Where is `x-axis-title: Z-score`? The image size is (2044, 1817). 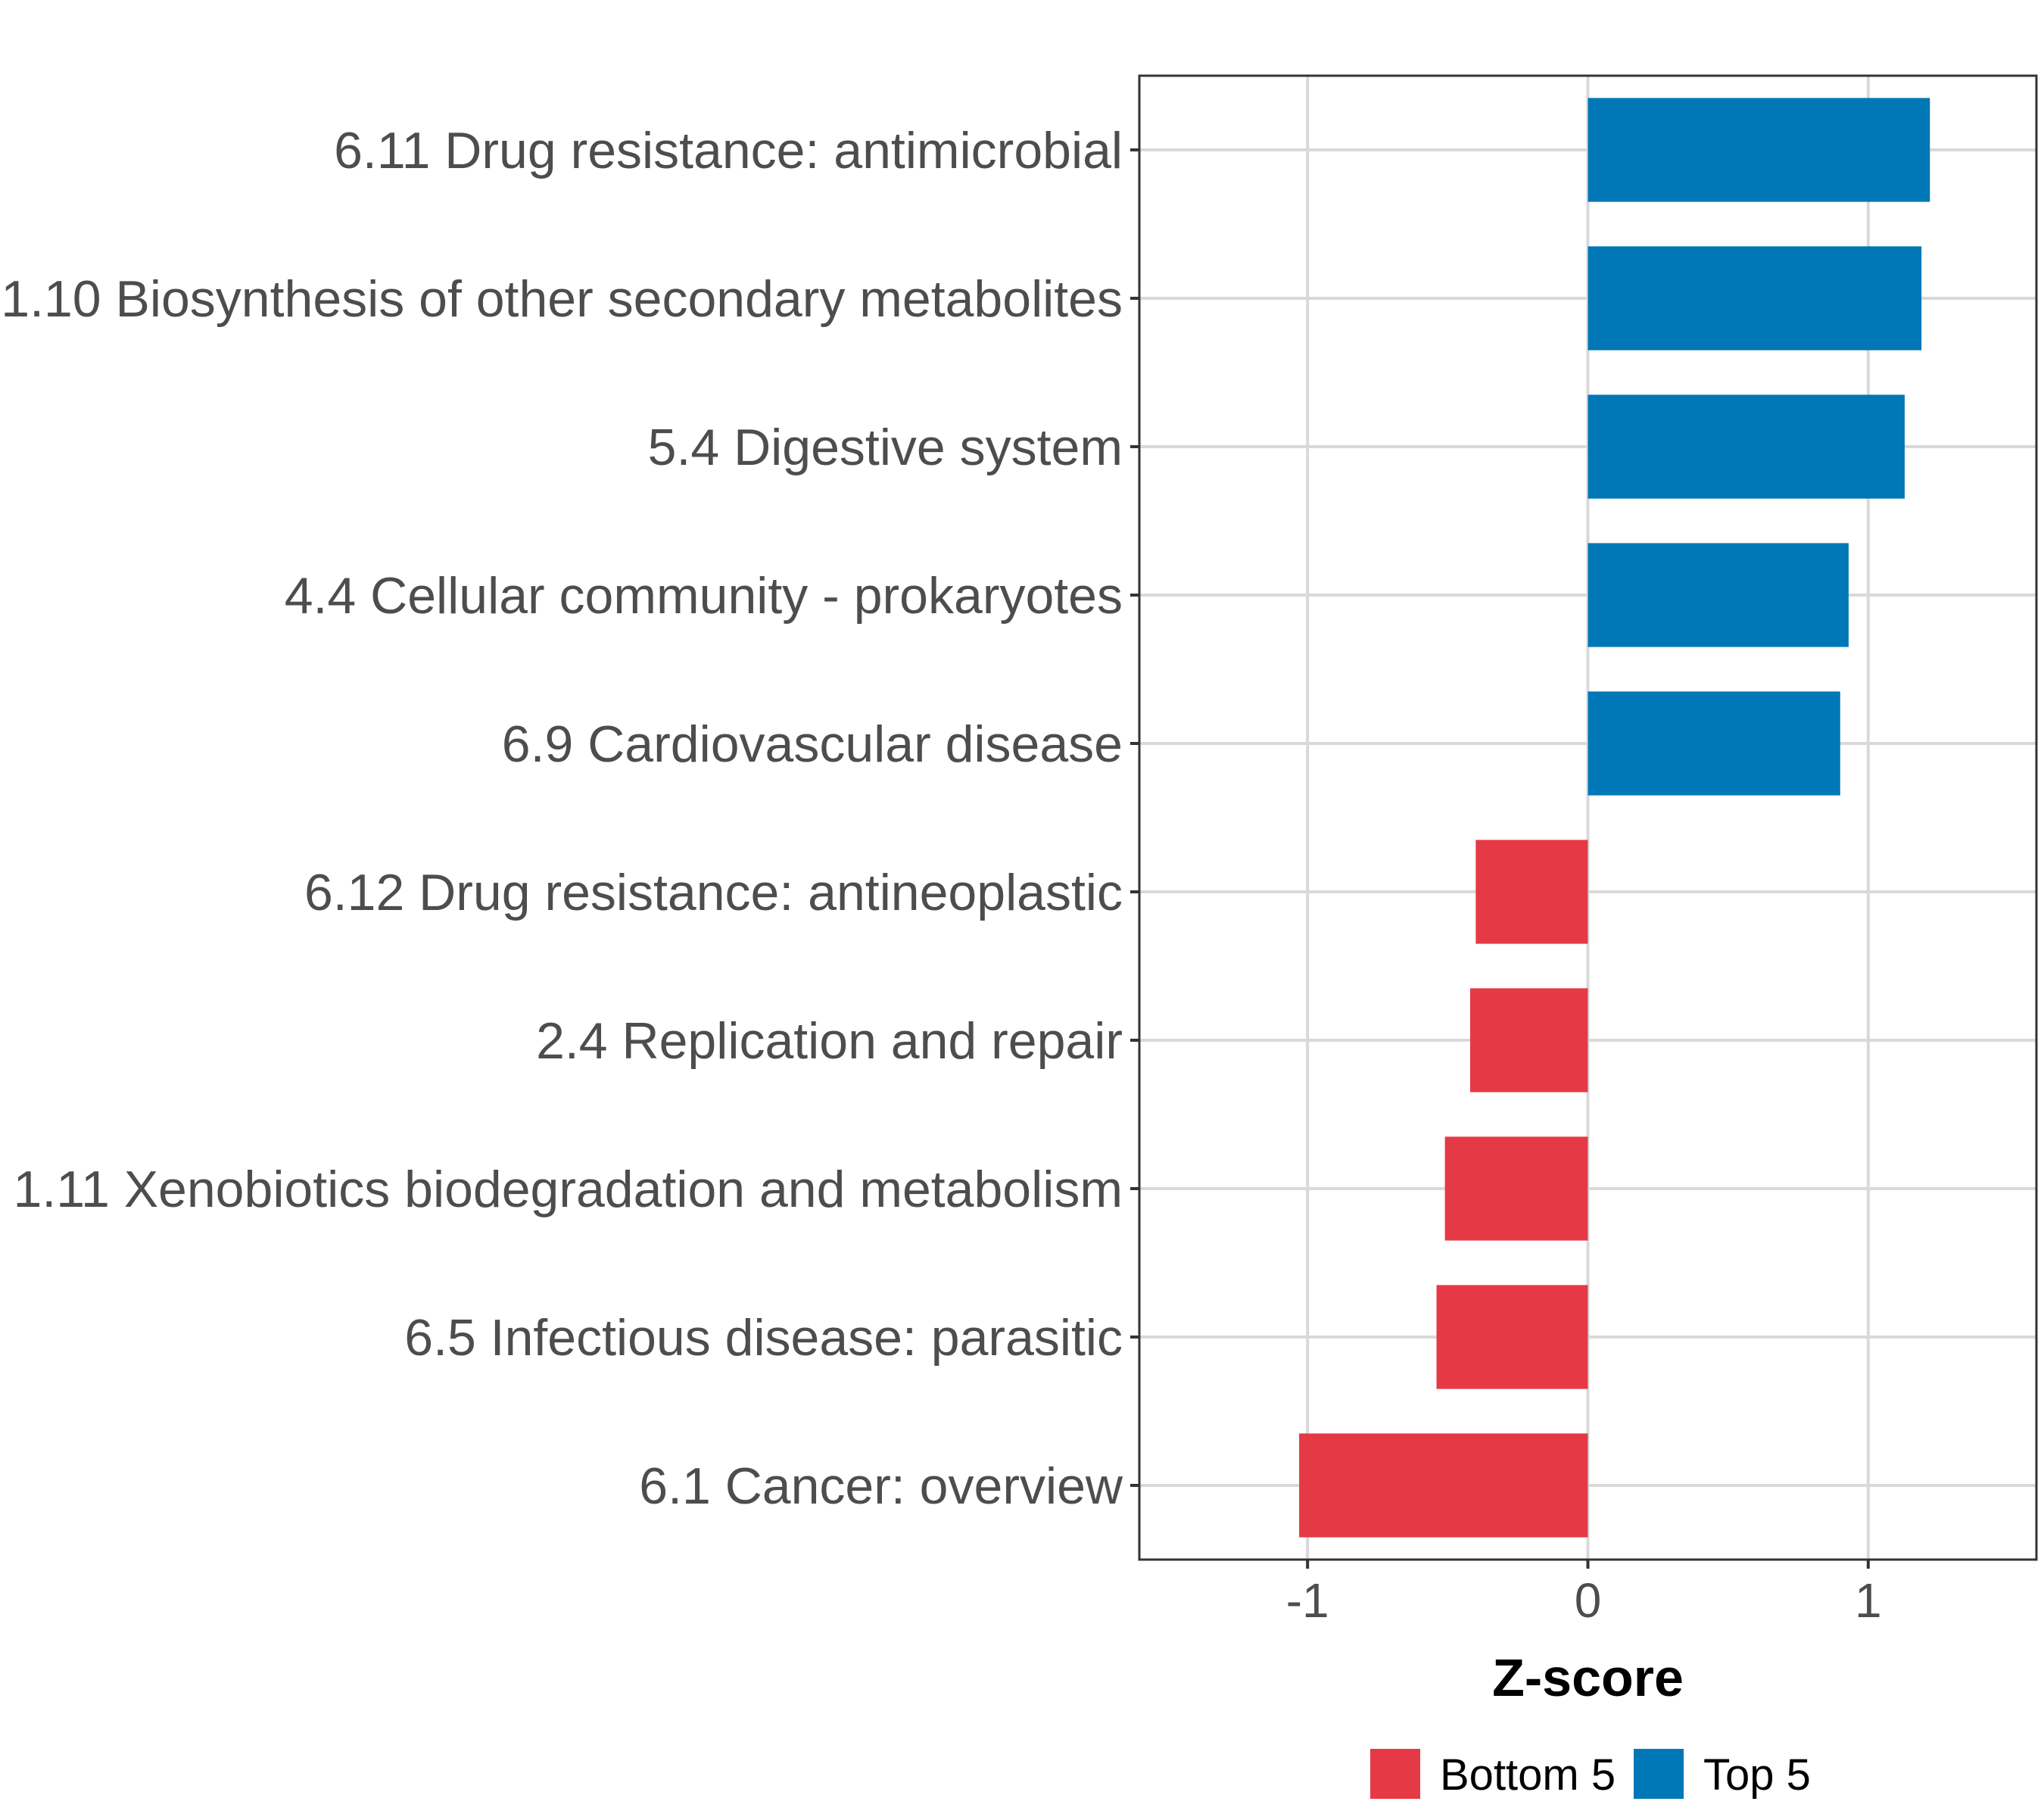
x-axis-title: Z-score is located at coordinates (1588, 1678).